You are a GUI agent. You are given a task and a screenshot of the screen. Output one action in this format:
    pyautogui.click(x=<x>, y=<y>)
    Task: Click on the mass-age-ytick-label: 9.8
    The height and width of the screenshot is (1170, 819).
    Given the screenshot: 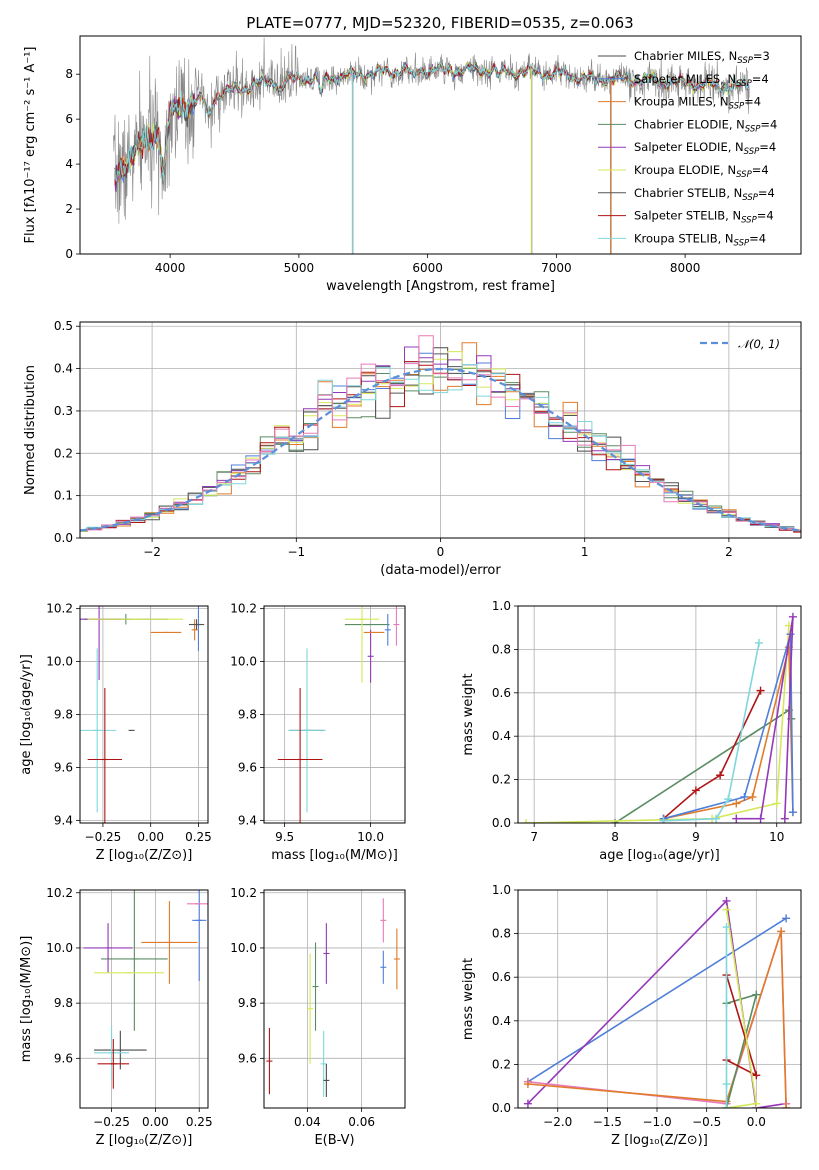 What is the action you would take?
    pyautogui.click(x=247, y=715)
    